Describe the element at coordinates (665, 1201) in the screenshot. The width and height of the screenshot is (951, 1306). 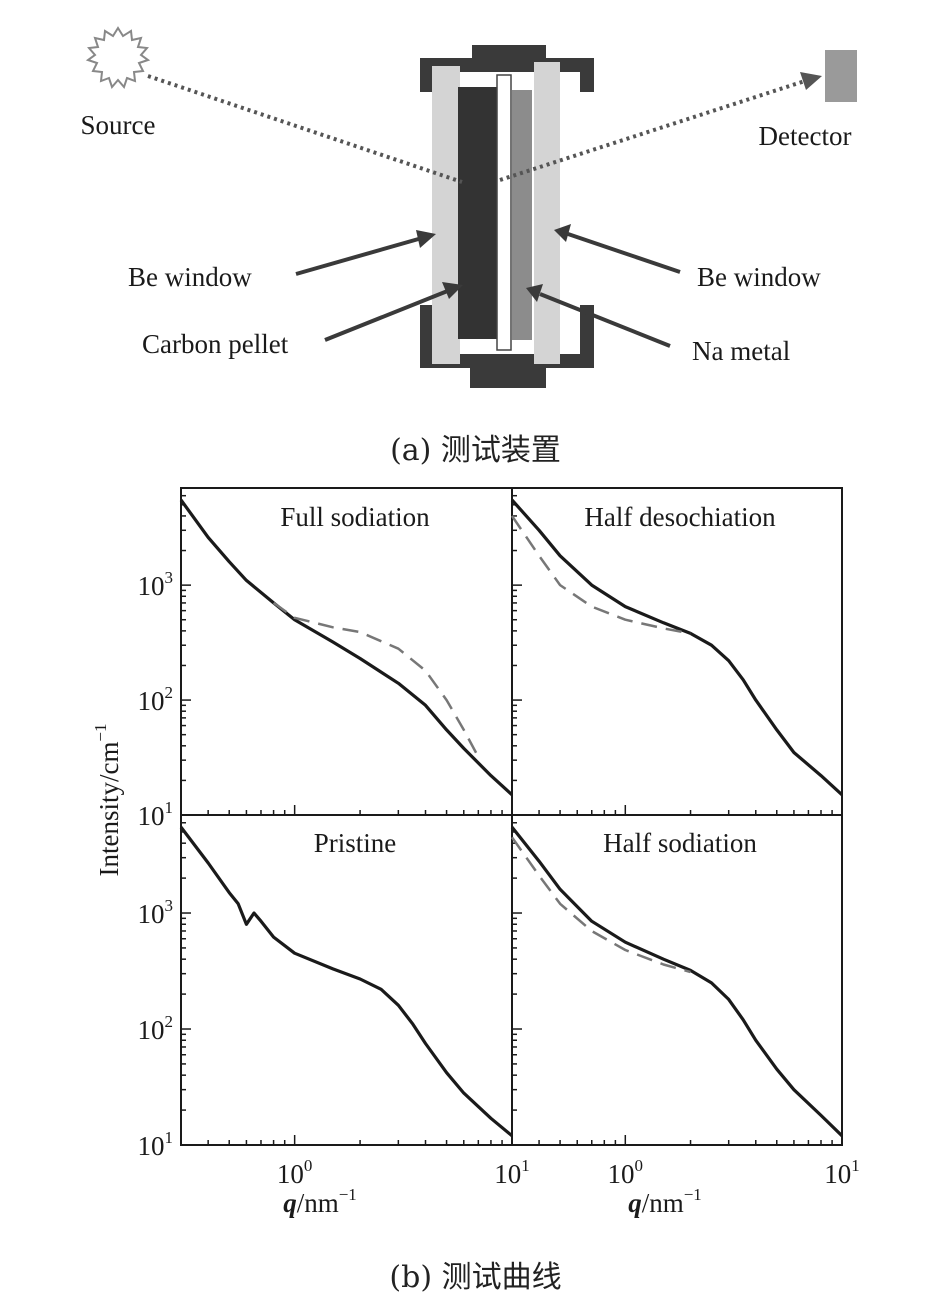
I see `x-axis-label-right: q/nm−1` at that location.